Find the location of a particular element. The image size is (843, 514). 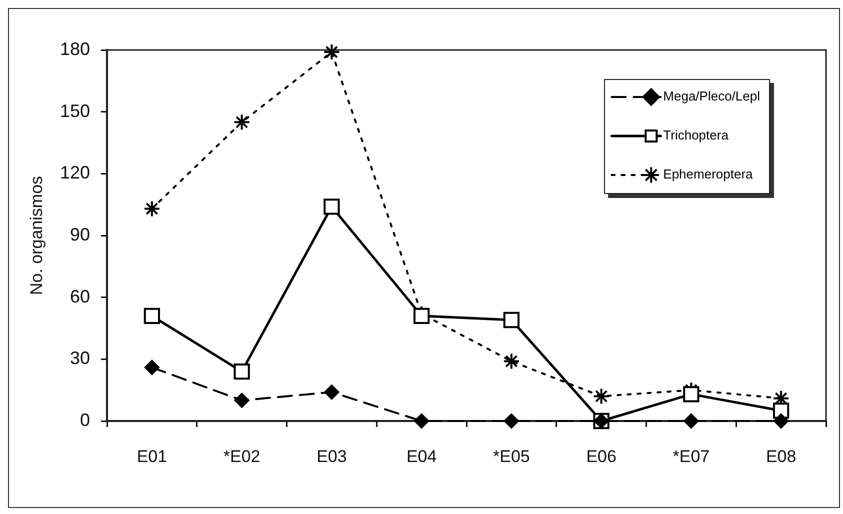

y-axis-title: No. organismos is located at coordinates (36, 236).